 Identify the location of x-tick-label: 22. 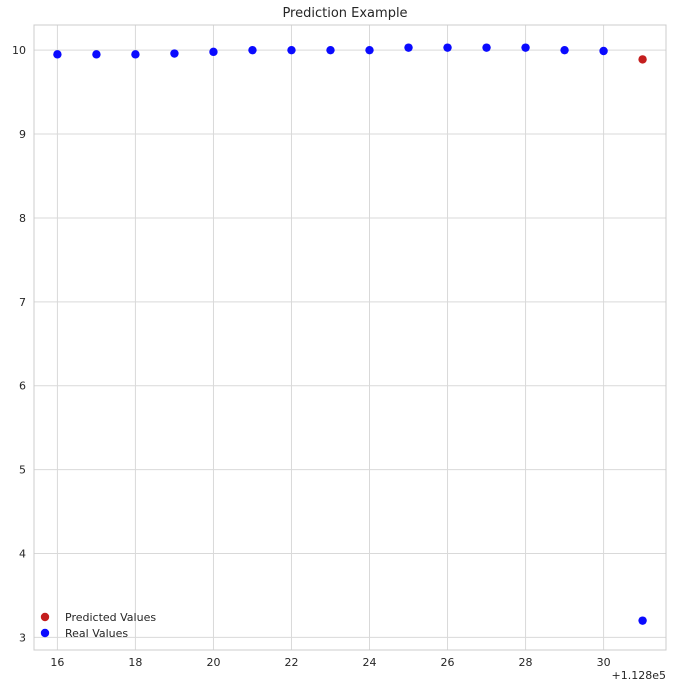
(291, 662).